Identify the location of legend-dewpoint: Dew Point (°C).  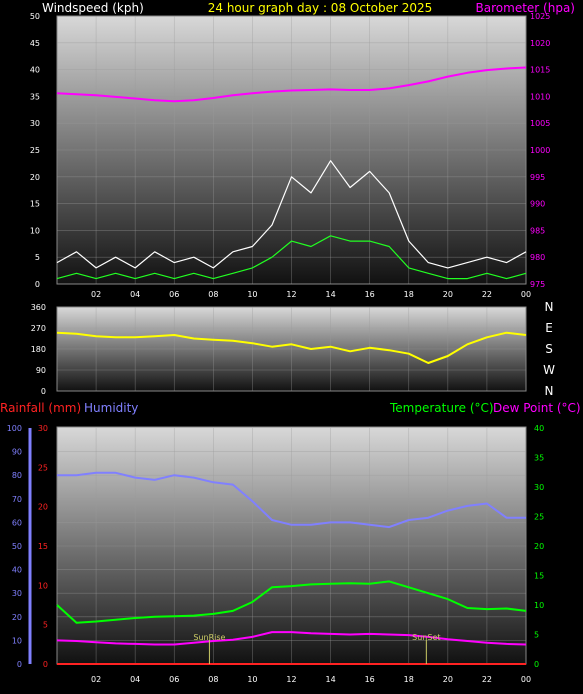
(537, 408).